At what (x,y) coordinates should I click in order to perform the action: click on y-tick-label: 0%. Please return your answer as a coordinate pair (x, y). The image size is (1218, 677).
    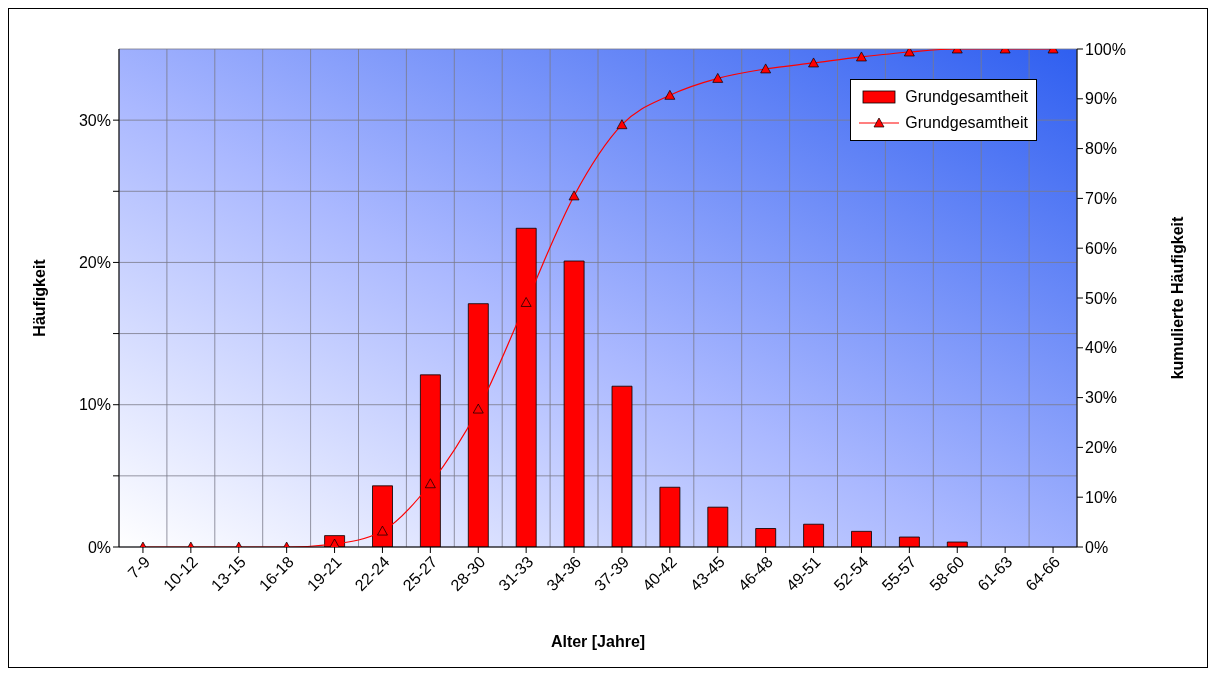
    Looking at the image, I should click on (99, 547).